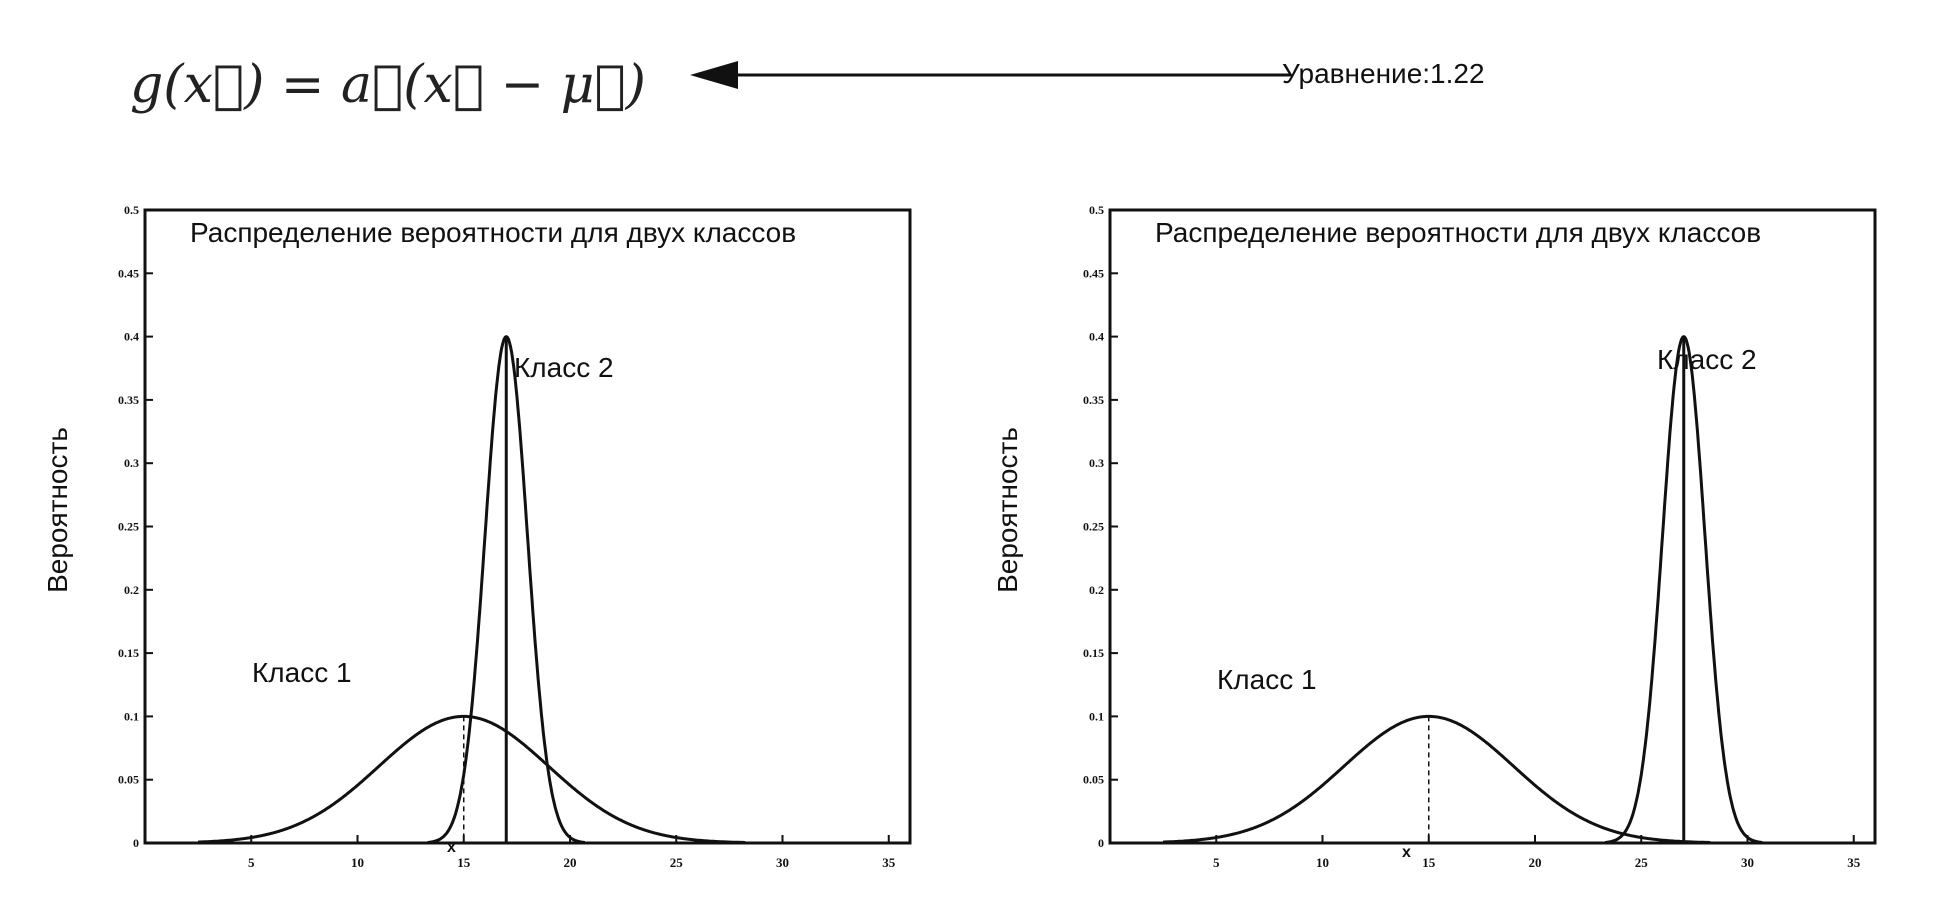 This screenshot has height=920, width=1948. Describe the element at coordinates (340, 85) in the screenshot. I see `equation-formula: g(x⃗) = a⃗(x⃗ − μ⃗)` at that location.